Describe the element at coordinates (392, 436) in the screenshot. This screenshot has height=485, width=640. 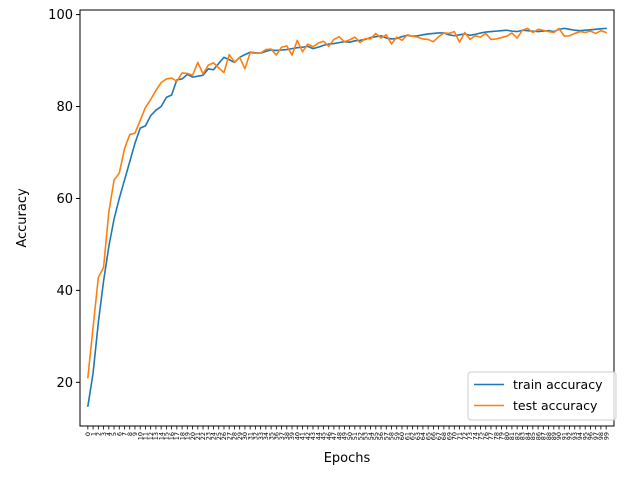
I see `x-tick-label: 58` at that location.